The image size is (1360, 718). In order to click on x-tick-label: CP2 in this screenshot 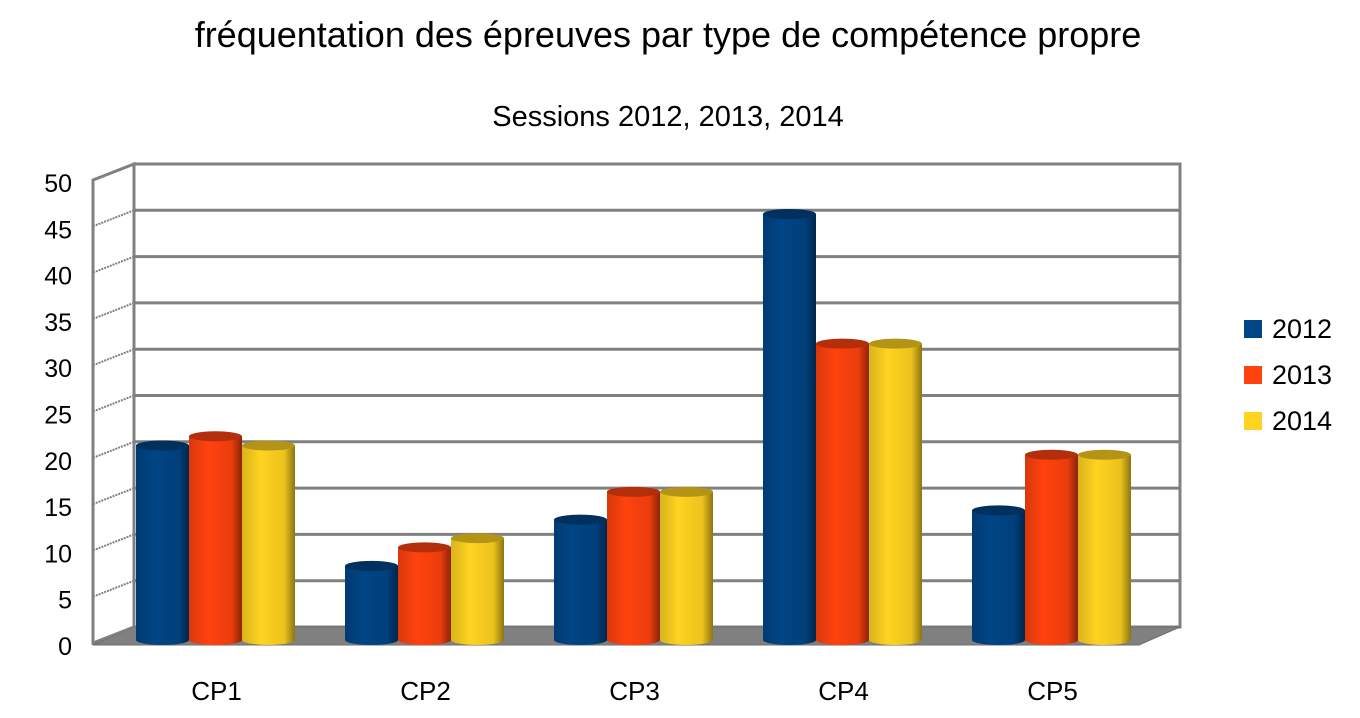, I will do `click(425, 691)`.